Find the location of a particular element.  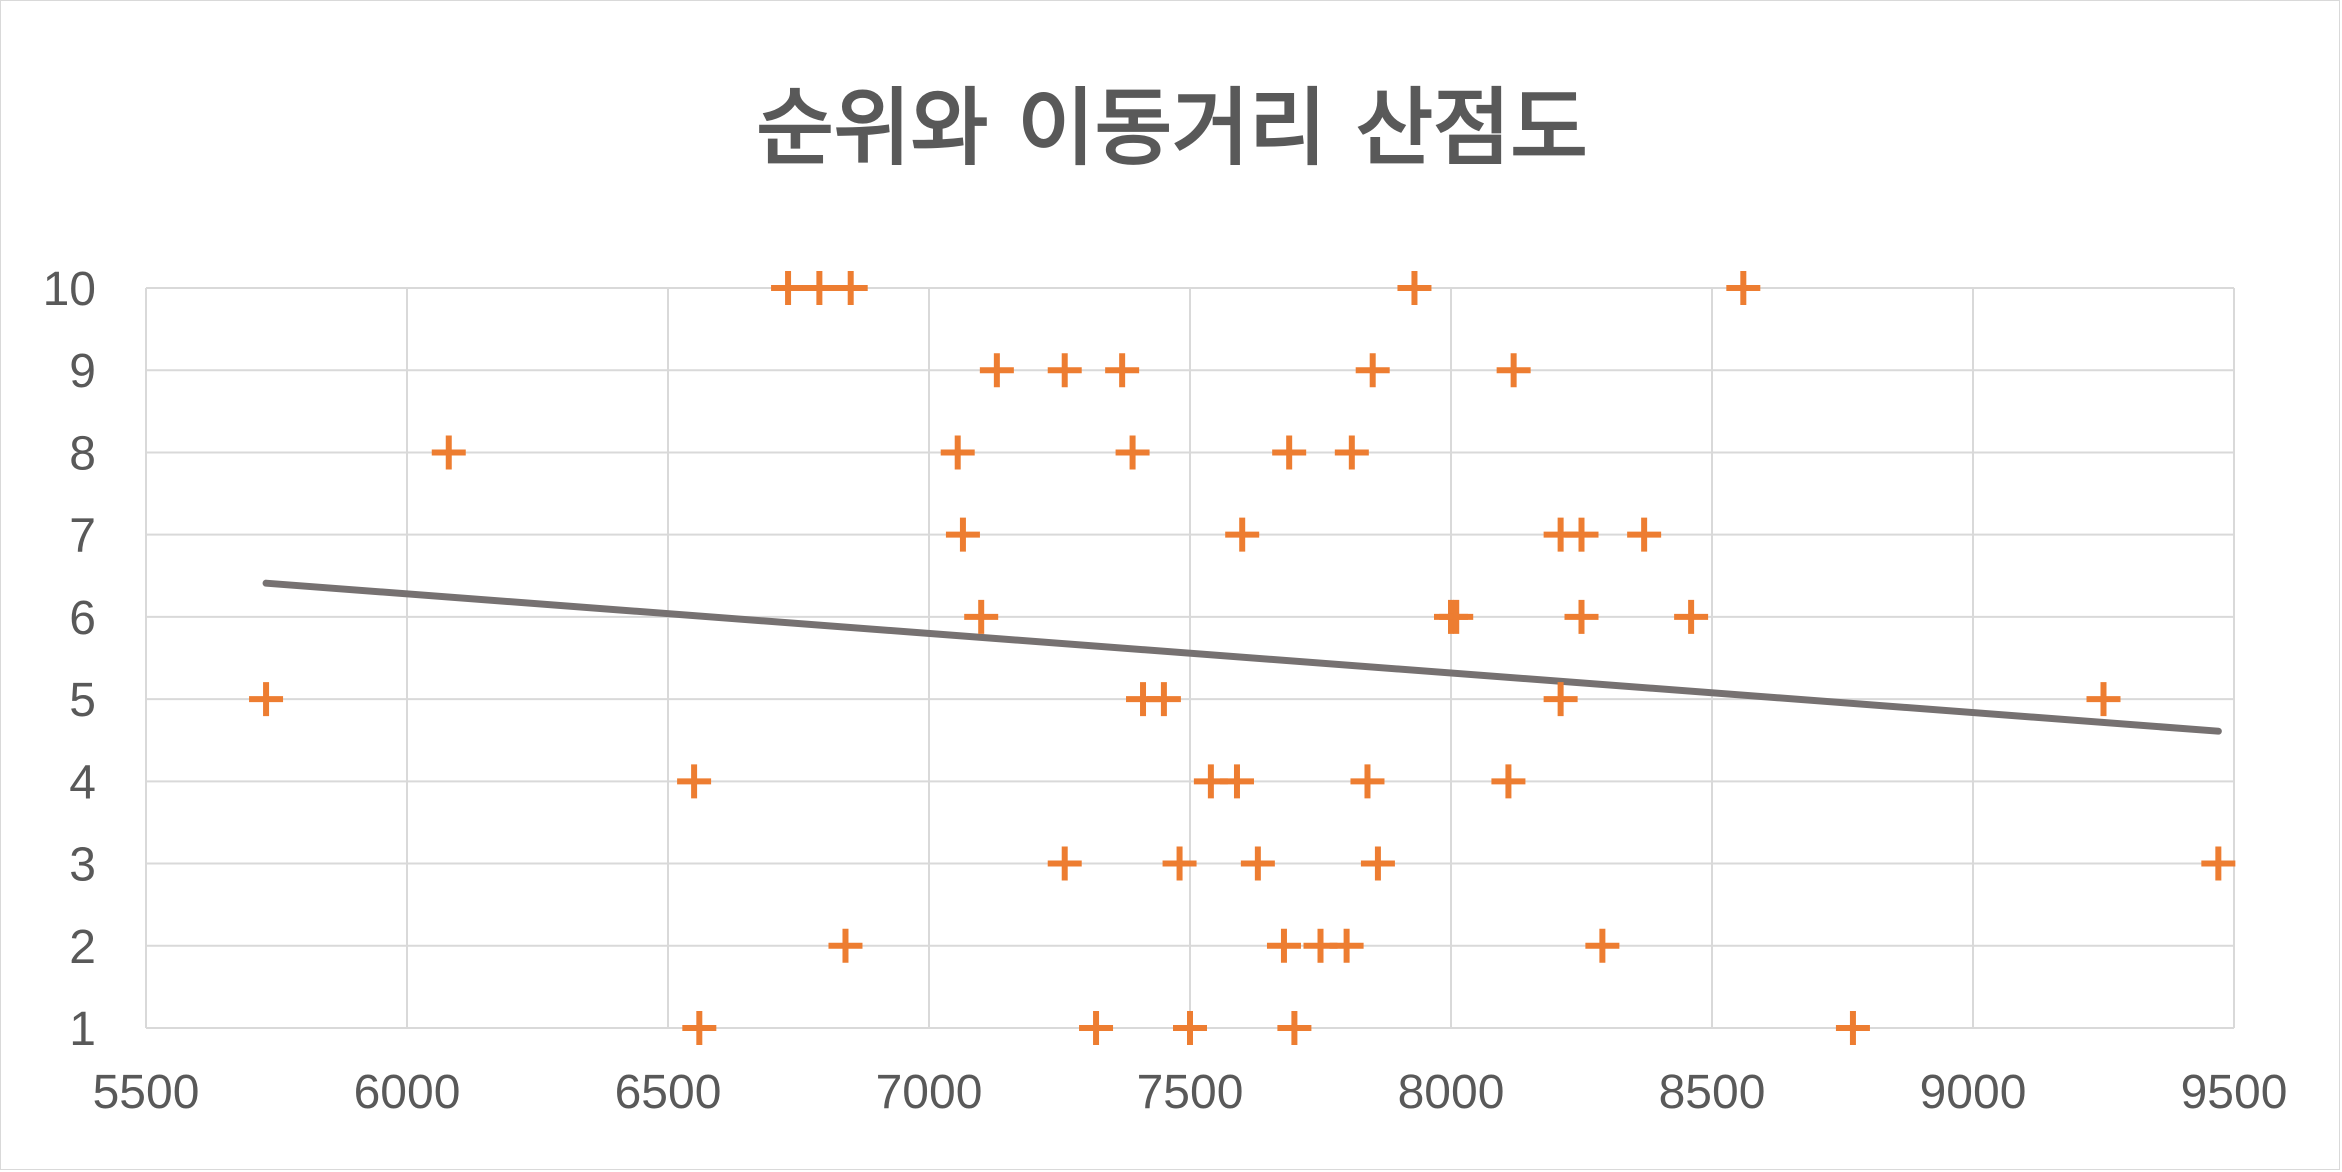

y-tick-label-1: 1 is located at coordinates (82, 1029).